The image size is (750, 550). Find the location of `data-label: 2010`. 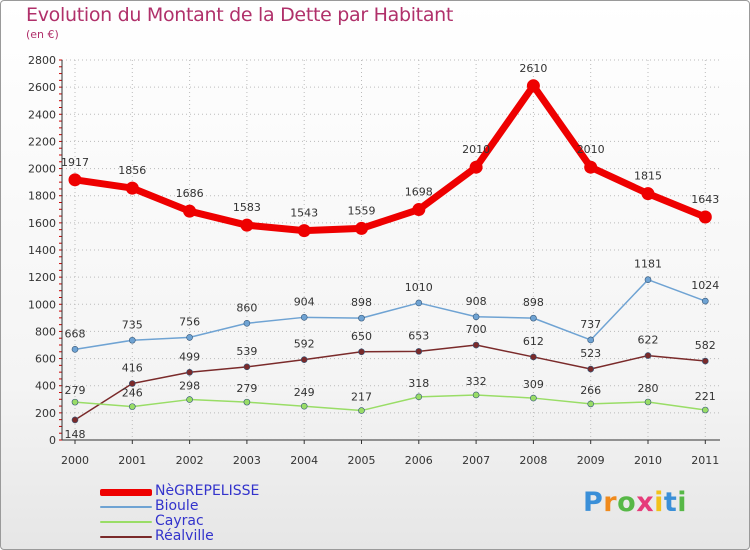

data-label: 2010 is located at coordinates (591, 149).